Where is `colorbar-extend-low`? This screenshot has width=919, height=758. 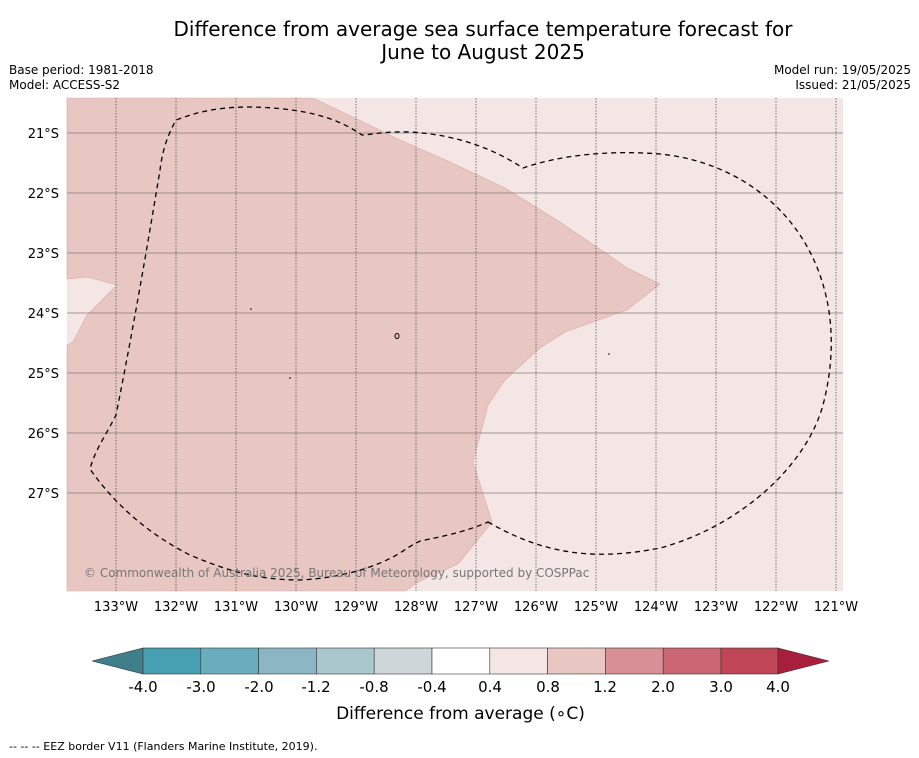
colorbar-extend-low is located at coordinates (117, 661).